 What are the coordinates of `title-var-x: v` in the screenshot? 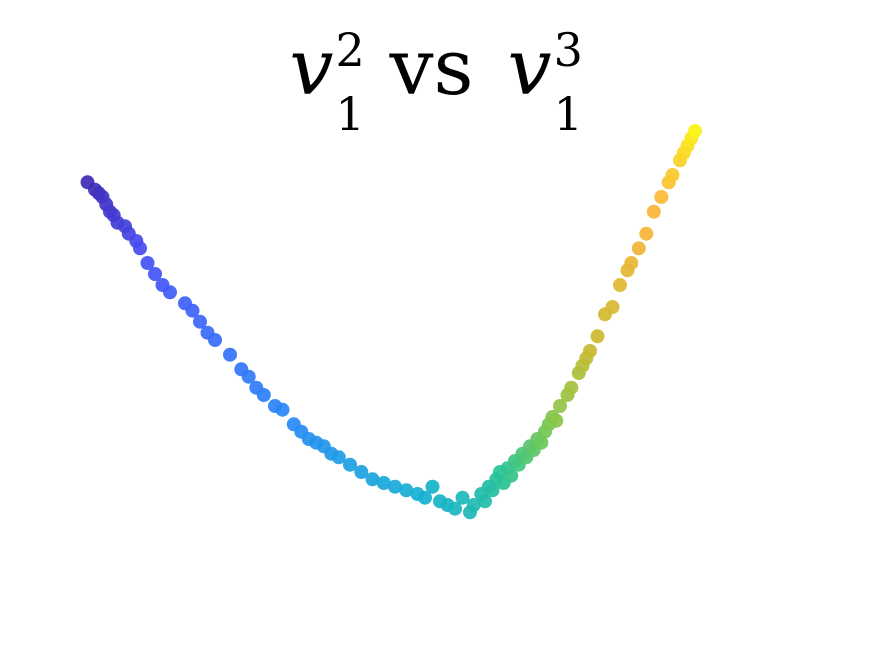 It's located at (311, 68).